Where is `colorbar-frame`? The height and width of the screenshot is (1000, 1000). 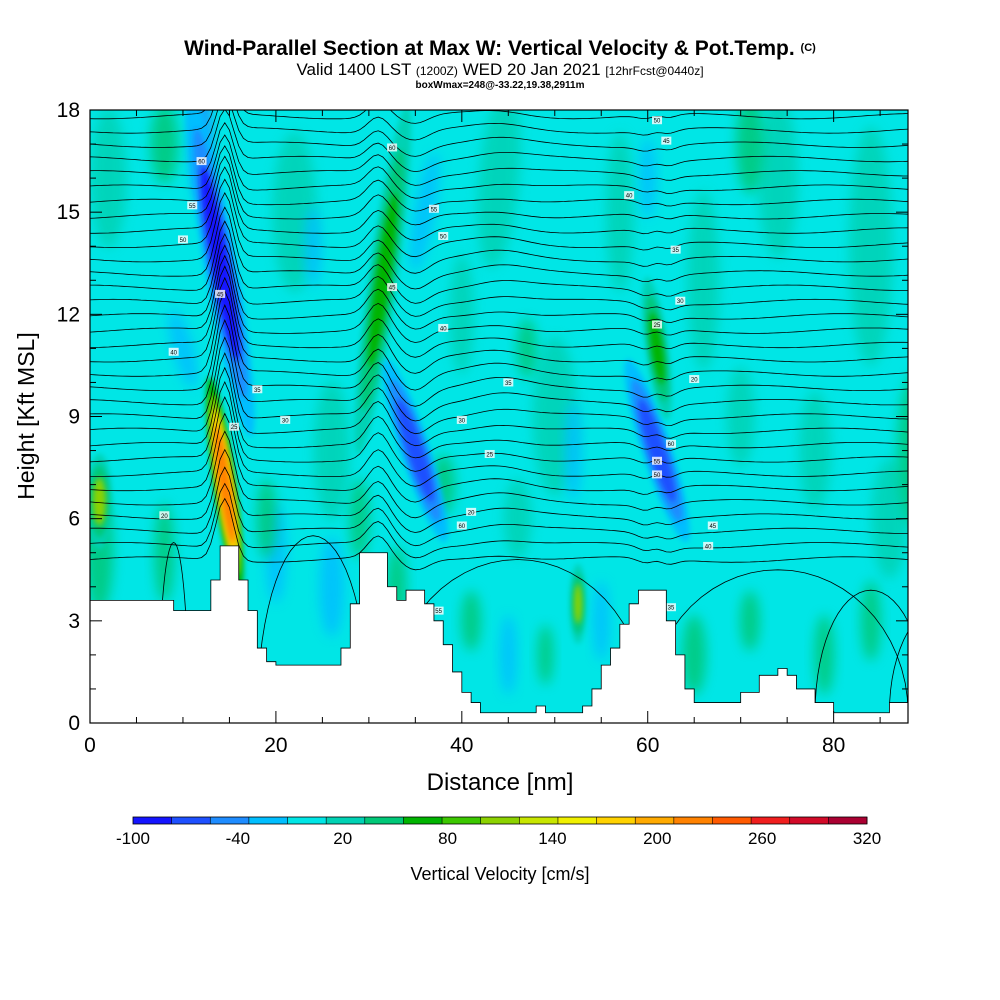
colorbar-frame is located at coordinates (500, 820).